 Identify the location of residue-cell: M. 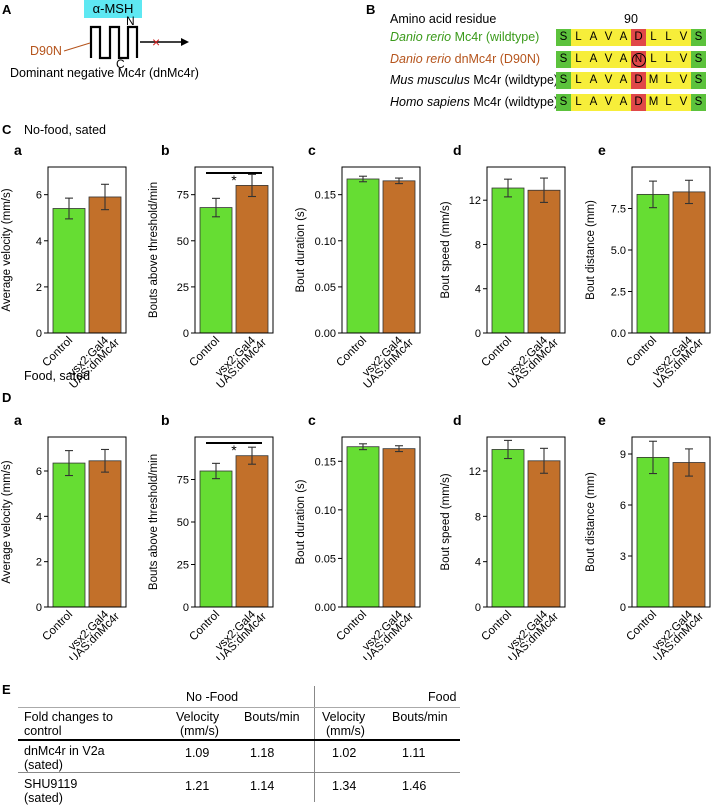
(653, 80).